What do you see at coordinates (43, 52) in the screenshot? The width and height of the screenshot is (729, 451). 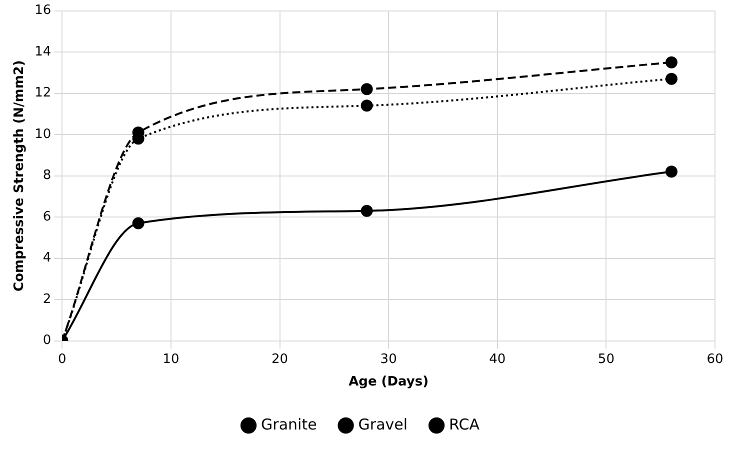 I see `y-tick-label: 14` at bounding box center [43, 52].